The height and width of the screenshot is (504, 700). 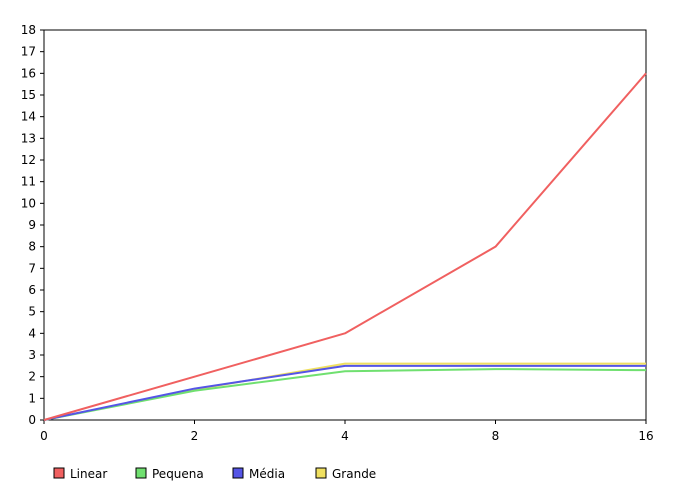 I want to click on y-tick-label: 11, so click(x=28, y=182).